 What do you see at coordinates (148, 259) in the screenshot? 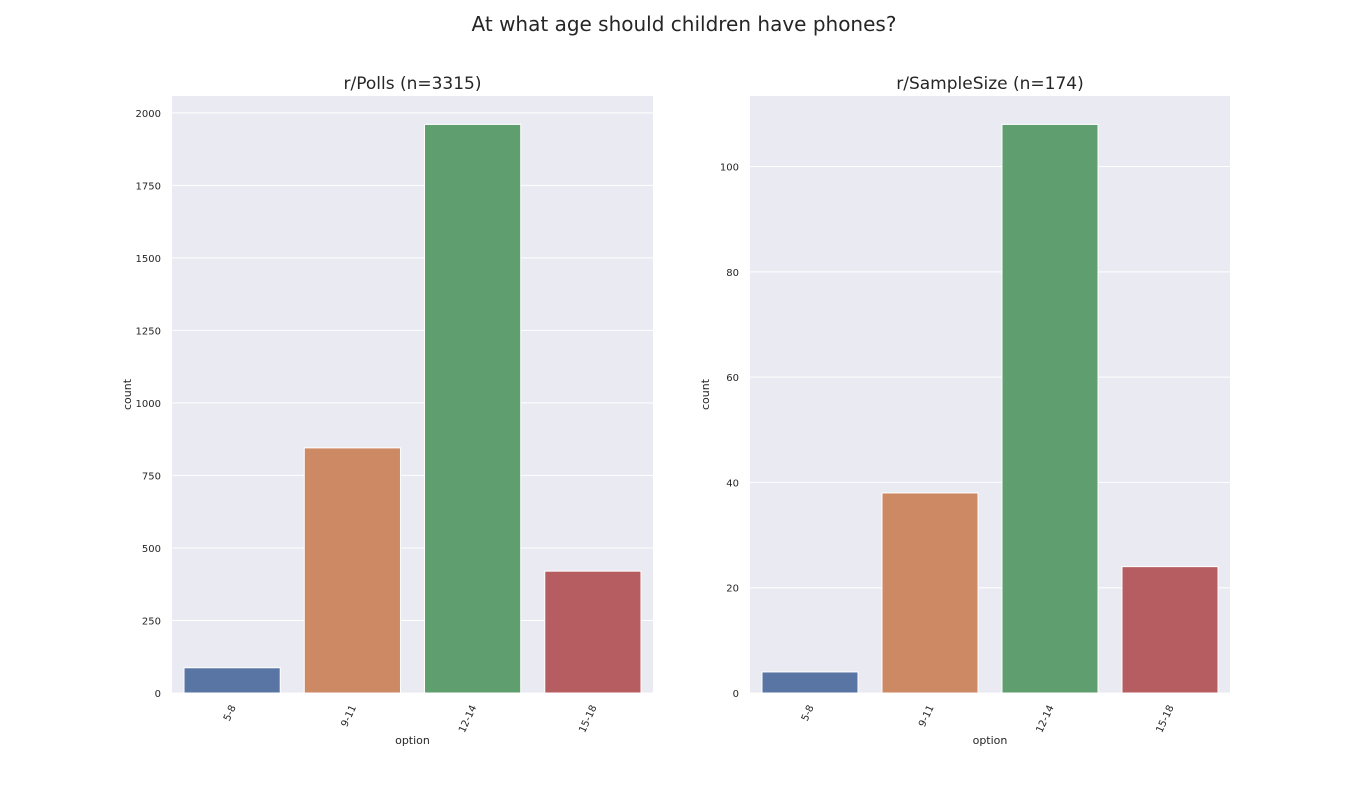
I see `y-tick-label: 1500` at bounding box center [148, 259].